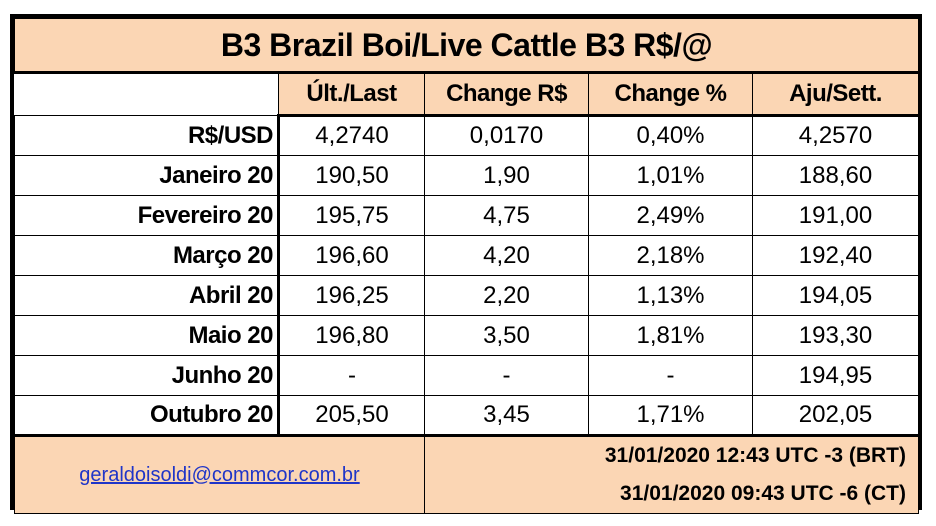 The image size is (936, 526). Describe the element at coordinates (835, 255) in the screenshot. I see `cell-settle: 192,40` at that location.